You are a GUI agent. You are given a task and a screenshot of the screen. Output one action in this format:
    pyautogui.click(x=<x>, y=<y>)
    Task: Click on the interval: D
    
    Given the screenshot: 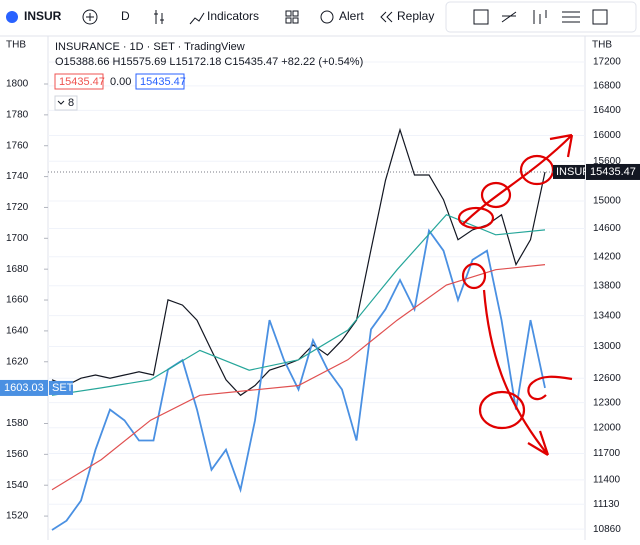 What is the action you would take?
    pyautogui.click(x=125, y=16)
    